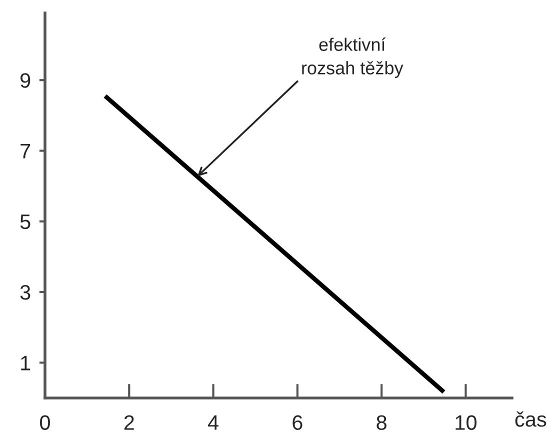  Describe the element at coordinates (353, 58) in the screenshot. I see `annotation: efektivní rozsah těžby` at that location.